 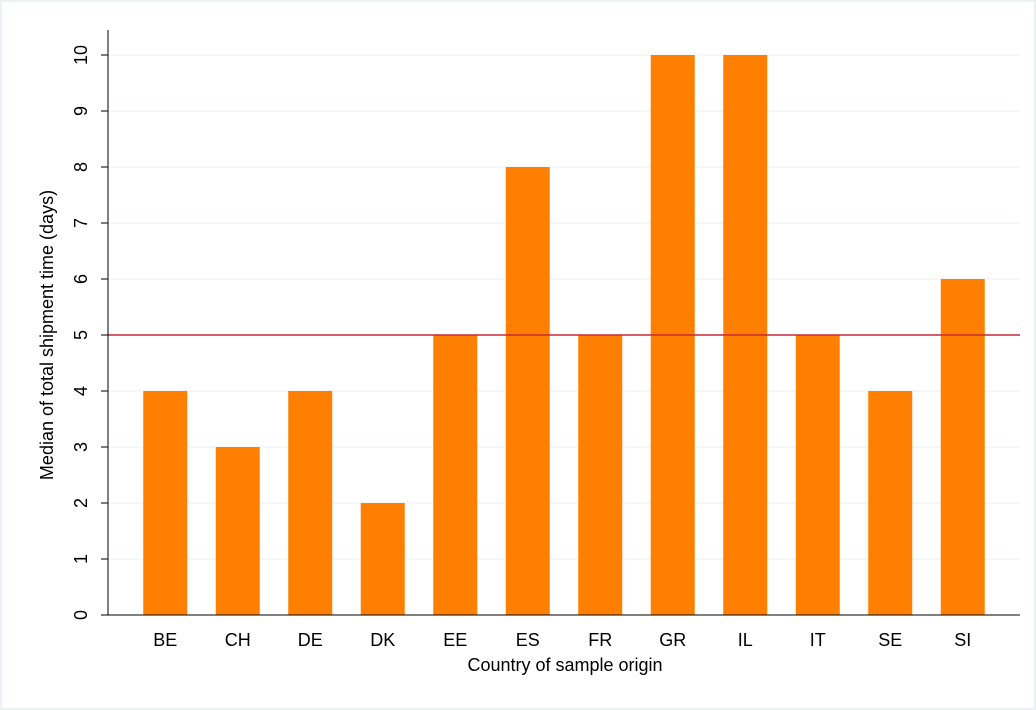 I want to click on y-tick-label: 2, so click(x=81, y=503).